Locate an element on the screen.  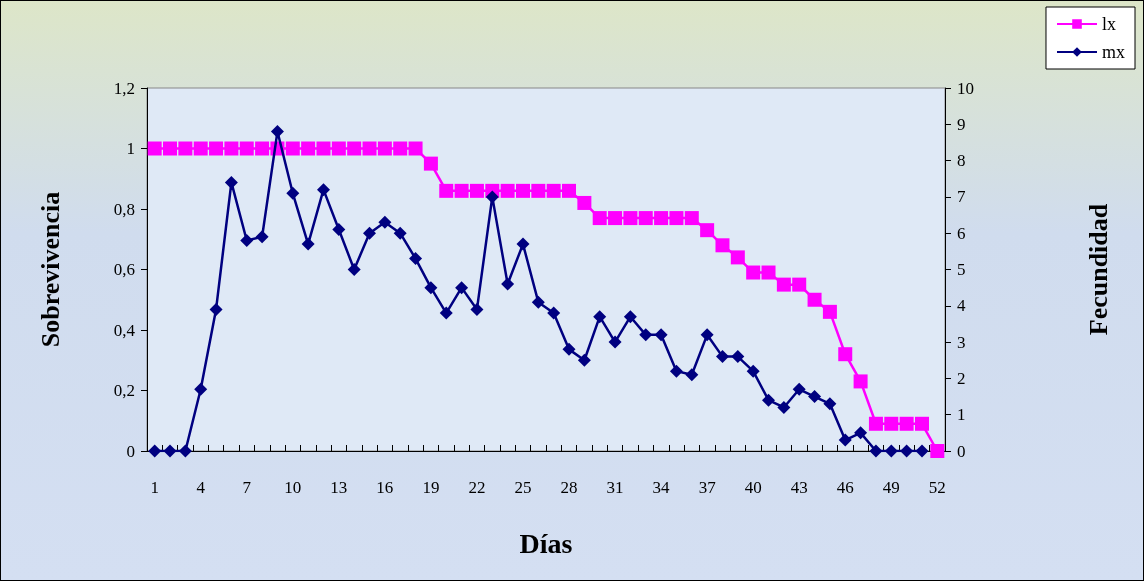
y2-tick-label: 8 is located at coordinates (961, 161).